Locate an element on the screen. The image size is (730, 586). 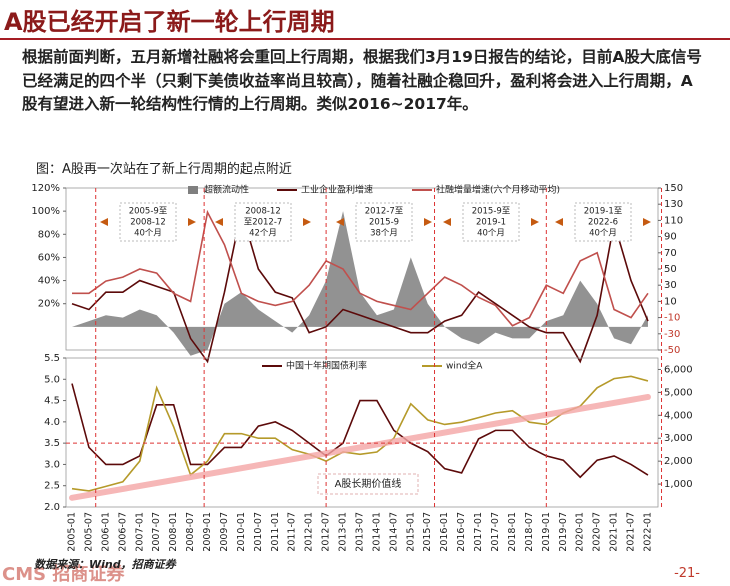
legend-swatch is located at coordinates (193, 190).